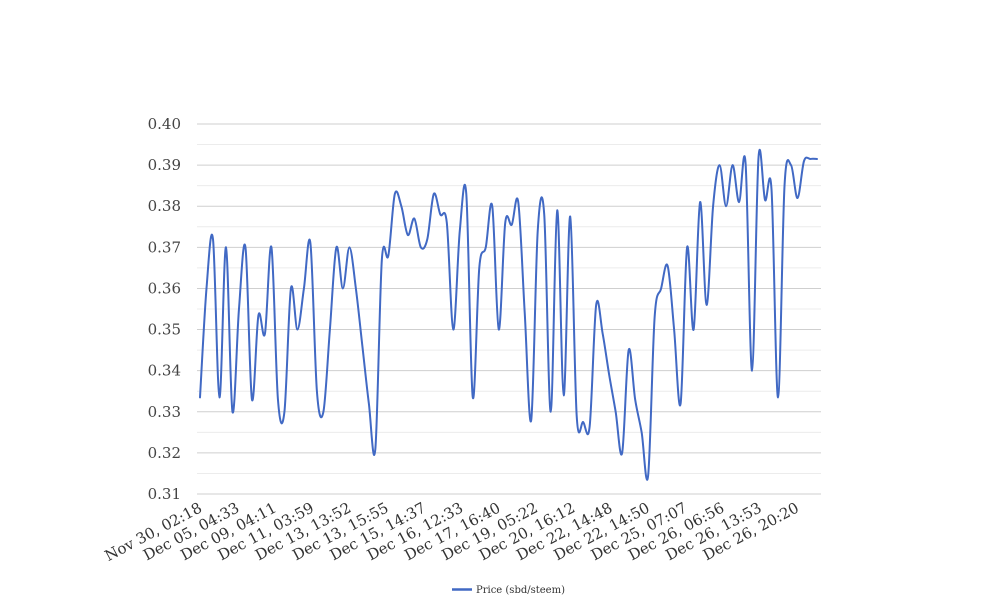 Image resolution: width=1008 pixels, height=616 pixels. I want to click on y-tick-label: 0.35, so click(164, 330).